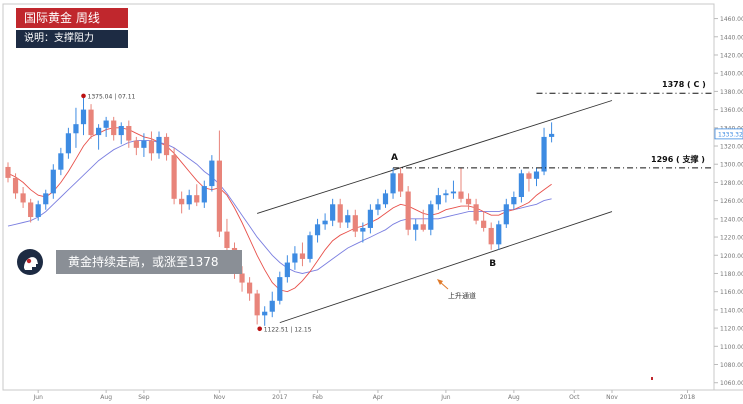  Describe the element at coordinates (687, 397) in the screenshot. I see `x-tick-label: 2018` at that location.